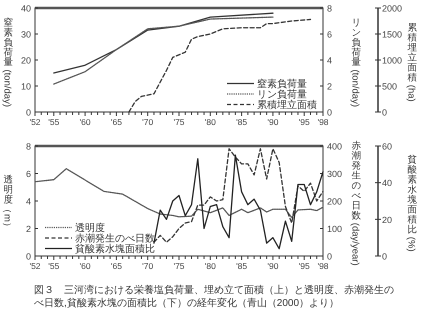 Image resolution: width=422 pixels, height=330 pixels. Describe the element at coordinates (412, 62) in the screenshot. I see `text: 累積埋立面積 (ha)` at that location.